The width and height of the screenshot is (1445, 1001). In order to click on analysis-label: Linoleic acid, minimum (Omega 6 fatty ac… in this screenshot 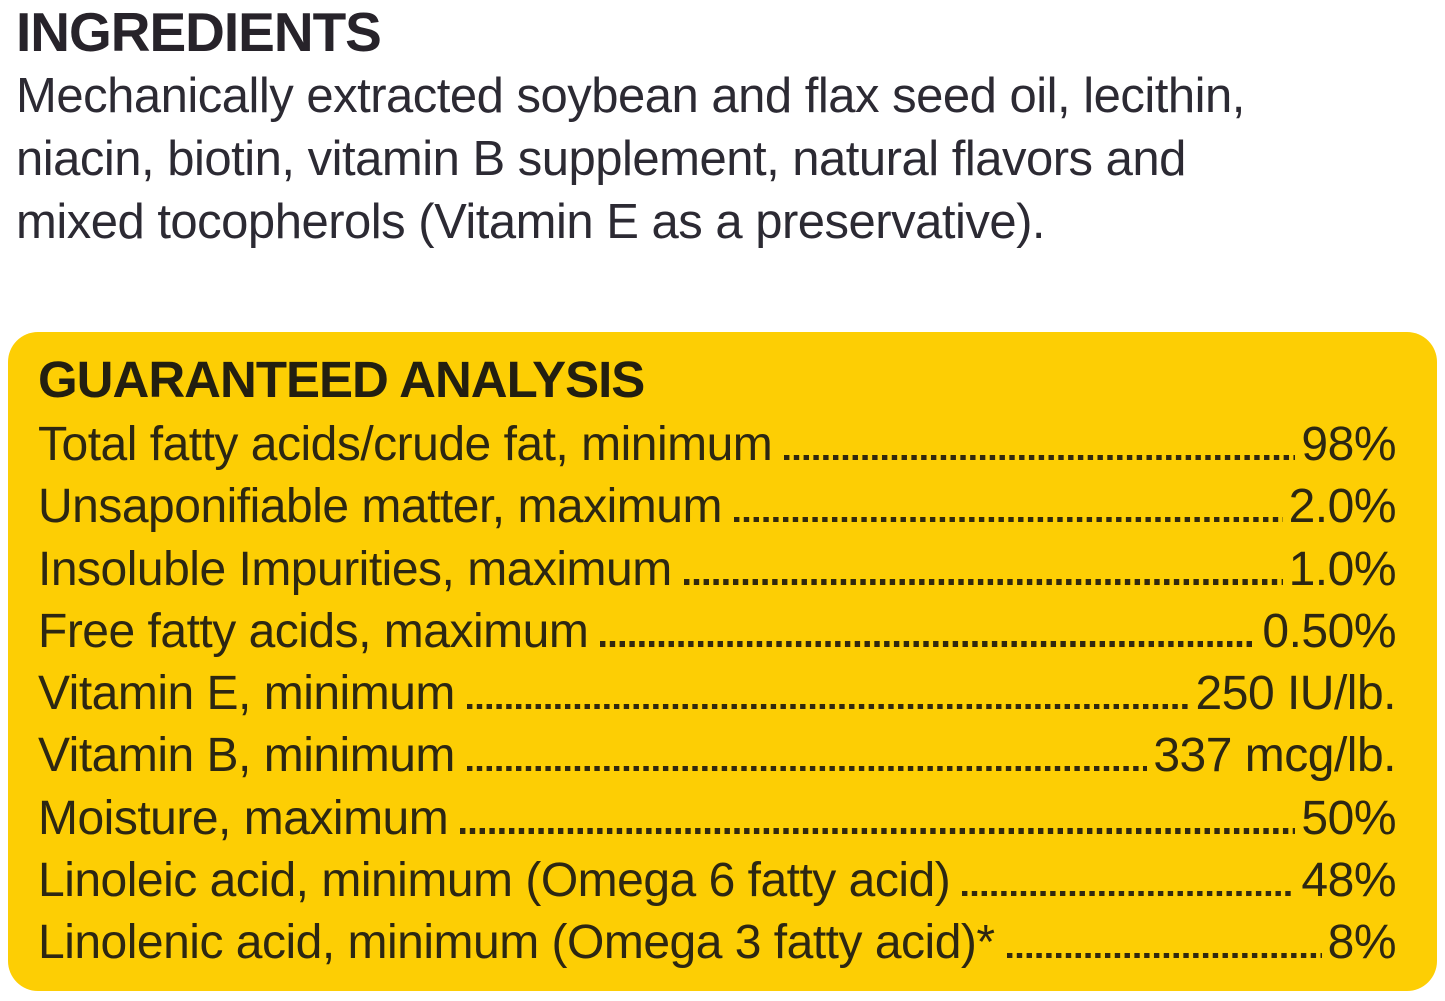, I will do `click(494, 881)`.